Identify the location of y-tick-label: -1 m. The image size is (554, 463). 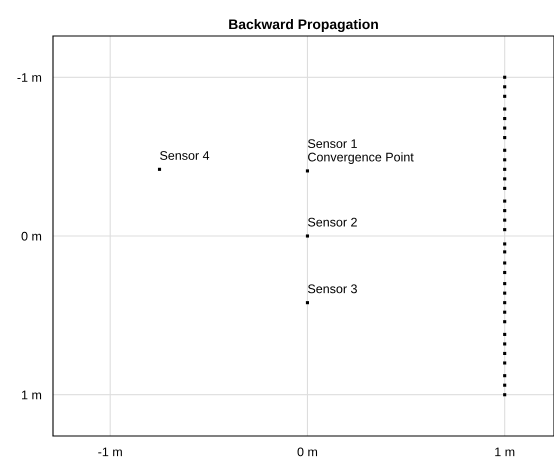
(29, 77).